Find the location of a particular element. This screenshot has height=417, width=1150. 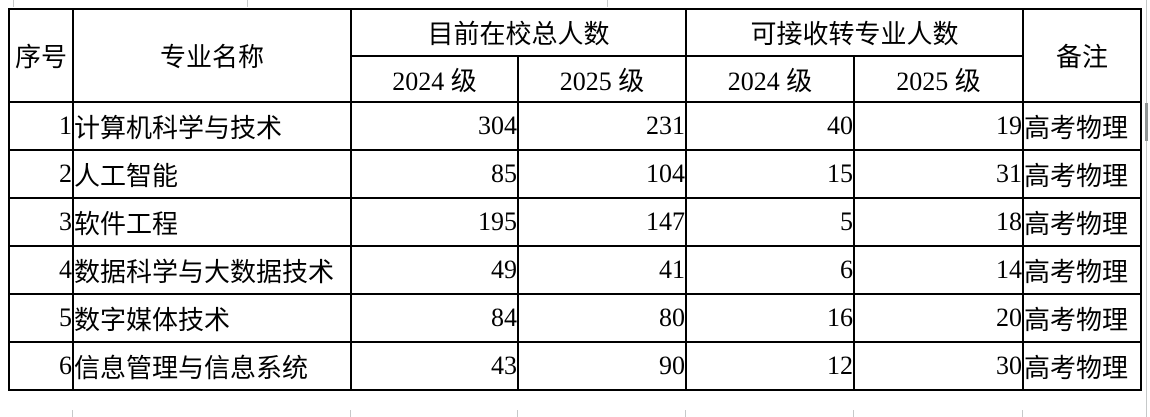

cell-transfer-2024: 40 is located at coordinates (770, 126).